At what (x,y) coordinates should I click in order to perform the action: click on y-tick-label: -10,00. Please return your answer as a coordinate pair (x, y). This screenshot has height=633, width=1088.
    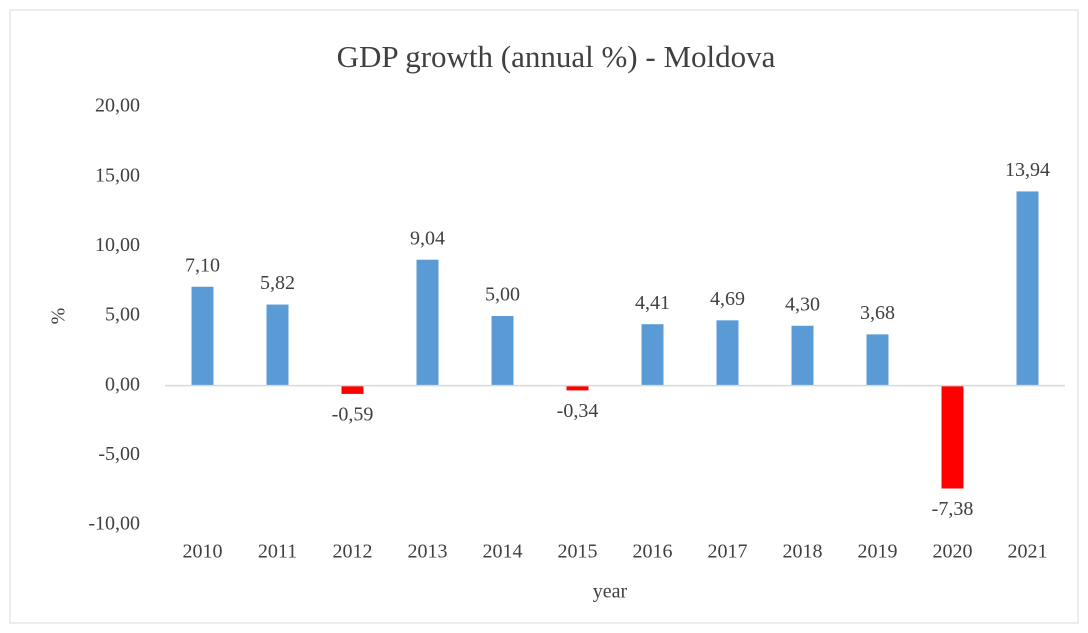
    Looking at the image, I should click on (114, 524).